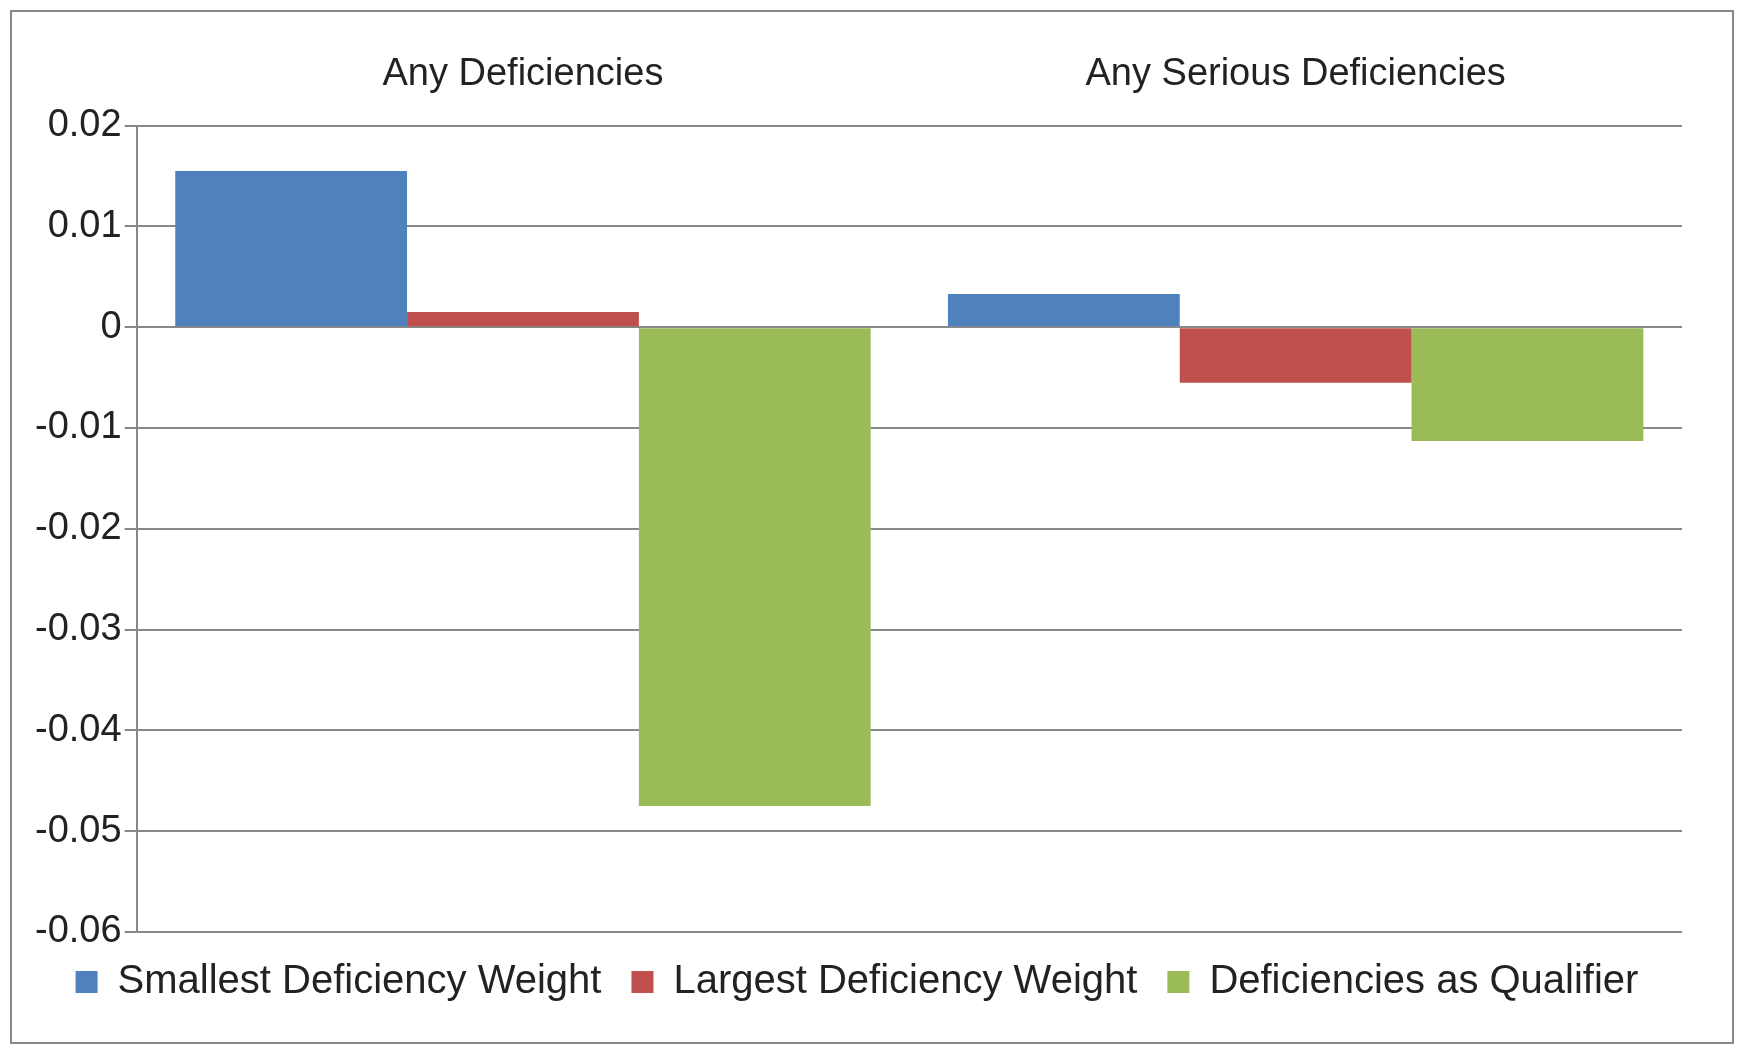 The height and width of the screenshot is (1054, 1745). I want to click on y-tick-label: -0.06, so click(78, 929).